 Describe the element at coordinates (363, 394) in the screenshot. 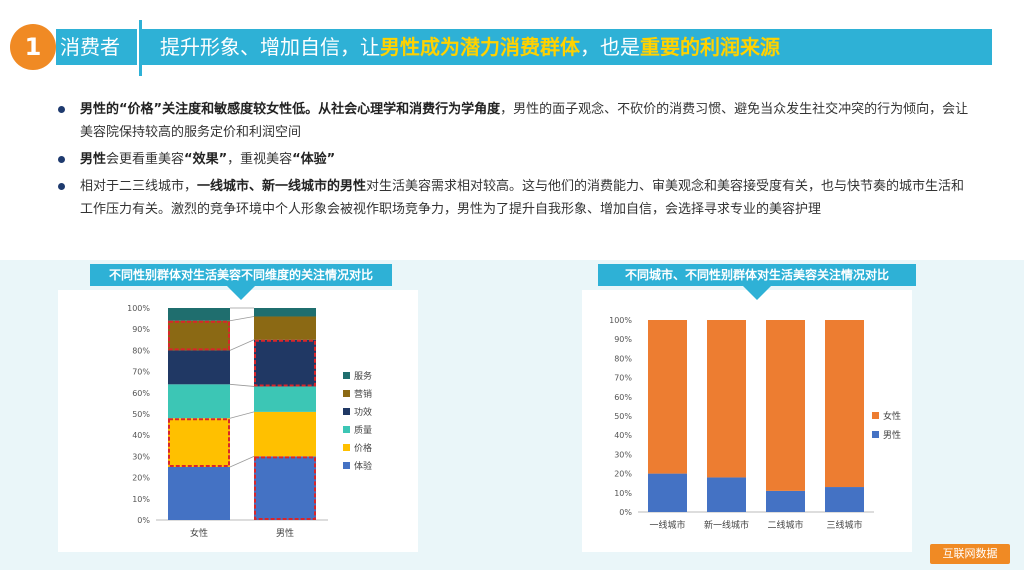

I see `legend-label: 营销` at that location.